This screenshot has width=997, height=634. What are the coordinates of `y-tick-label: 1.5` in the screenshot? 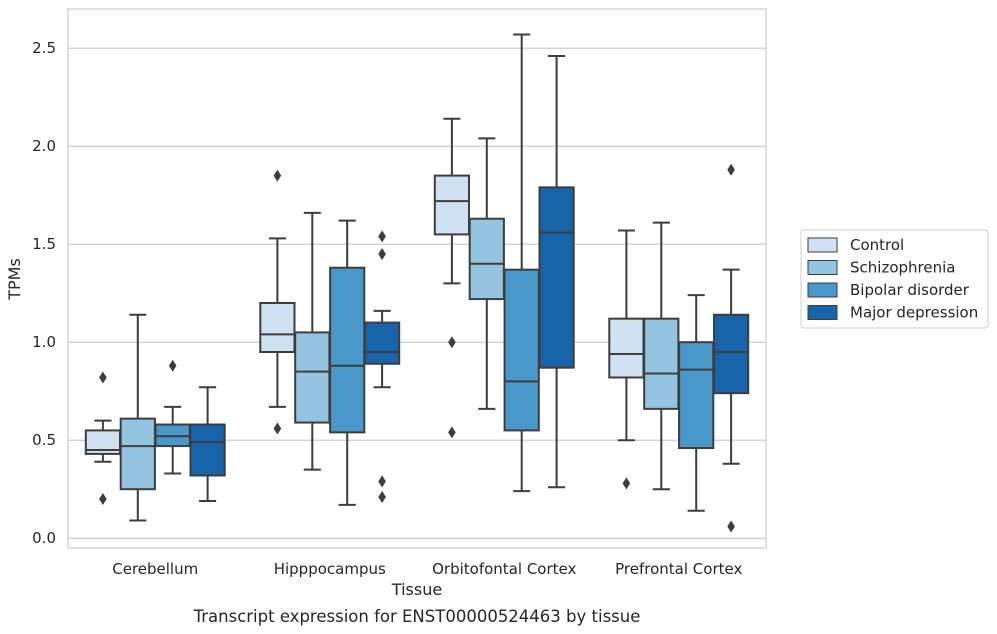 It's located at (44, 244).